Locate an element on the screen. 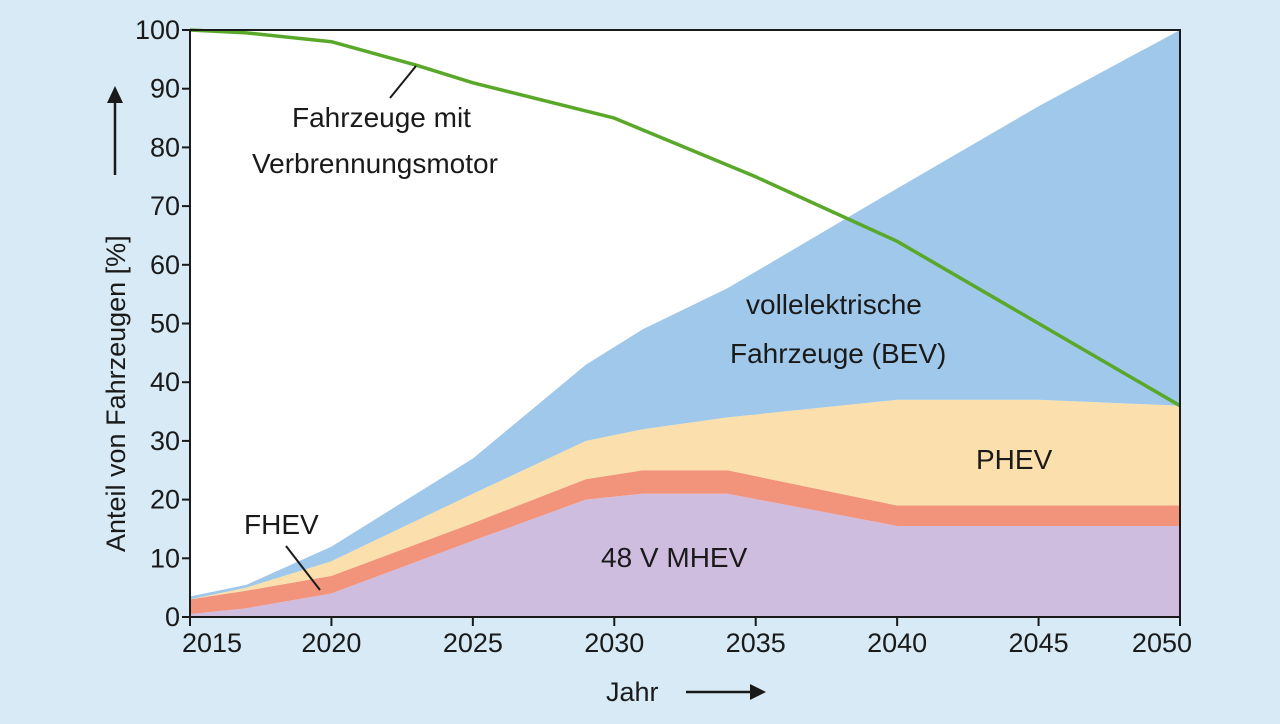  x-axis-arrow is located at coordinates (726, 692).